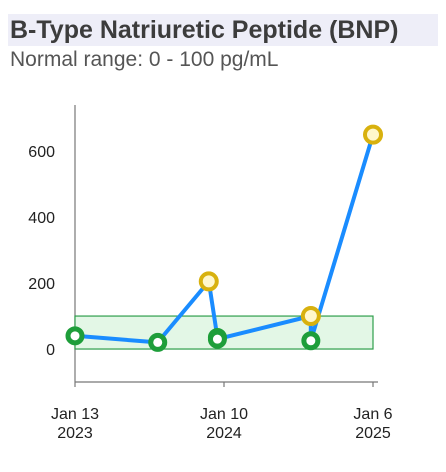  Describe the element at coordinates (144, 59) in the screenshot. I see `normal-range-subtitle: Normal range: 0 - 100 pg/mL` at that location.